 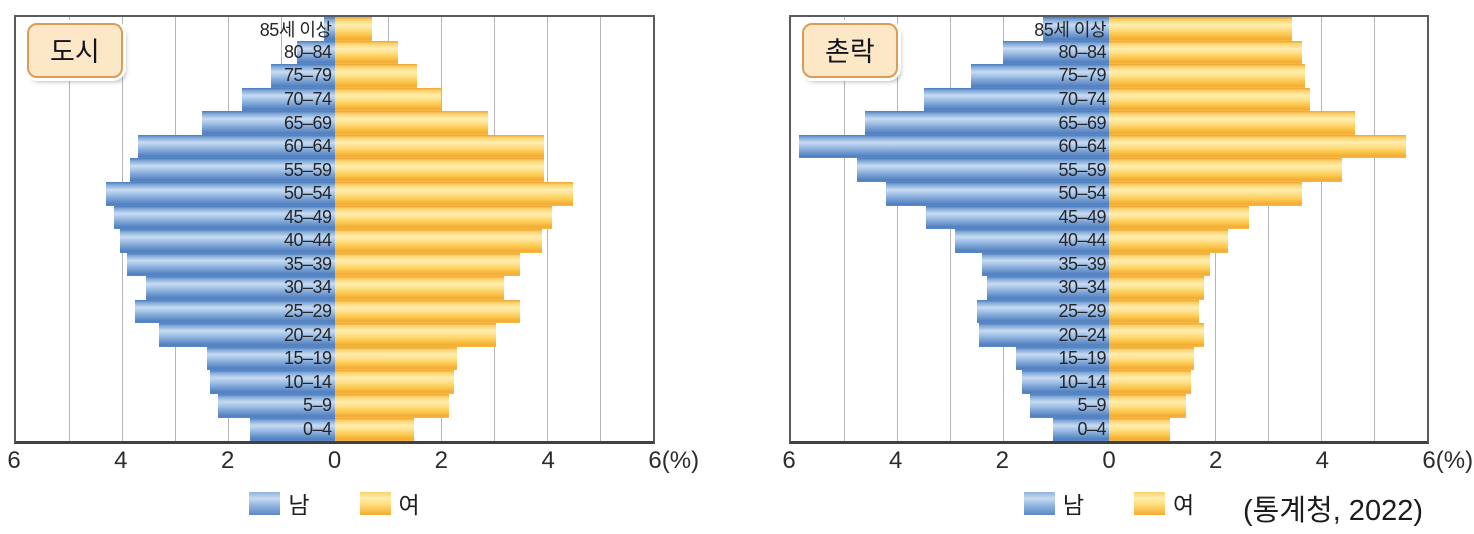 I want to click on pyramid-row: 35–39, so click(x=1109, y=264).